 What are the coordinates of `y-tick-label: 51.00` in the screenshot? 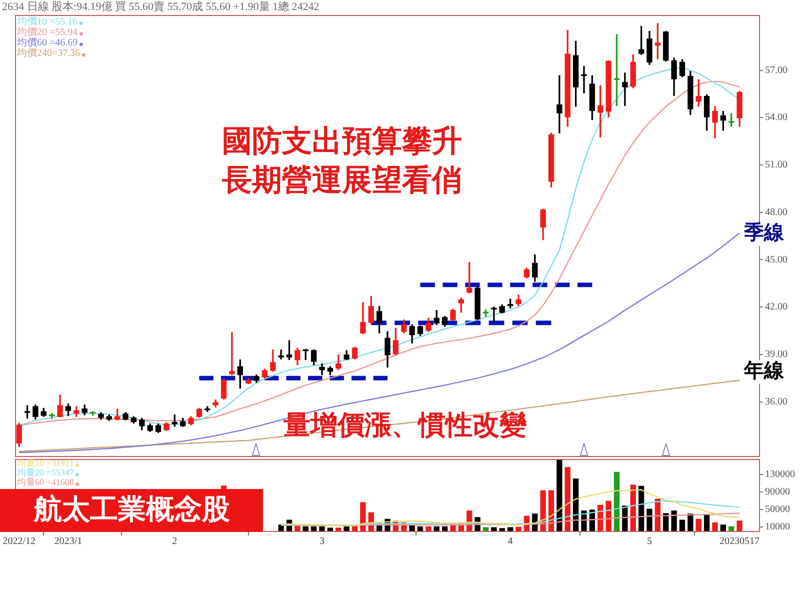 It's located at (776, 165).